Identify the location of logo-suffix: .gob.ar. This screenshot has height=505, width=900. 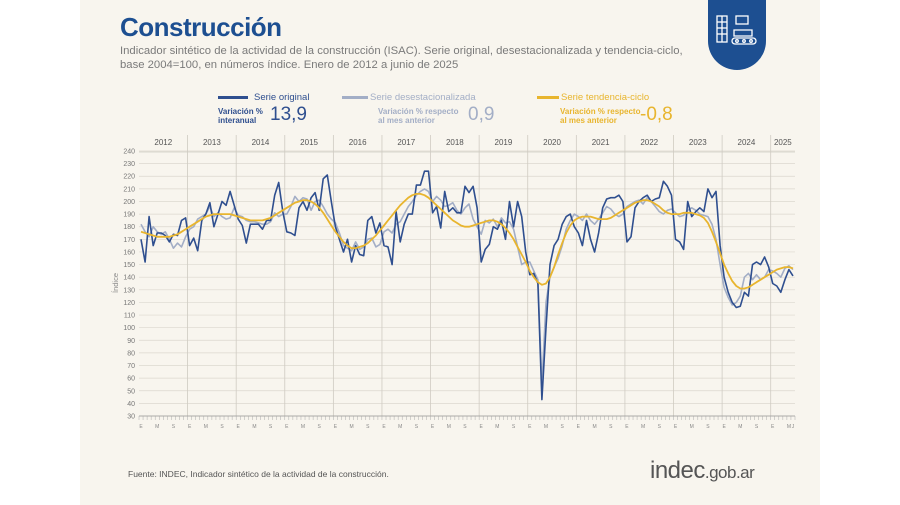
(729, 472).